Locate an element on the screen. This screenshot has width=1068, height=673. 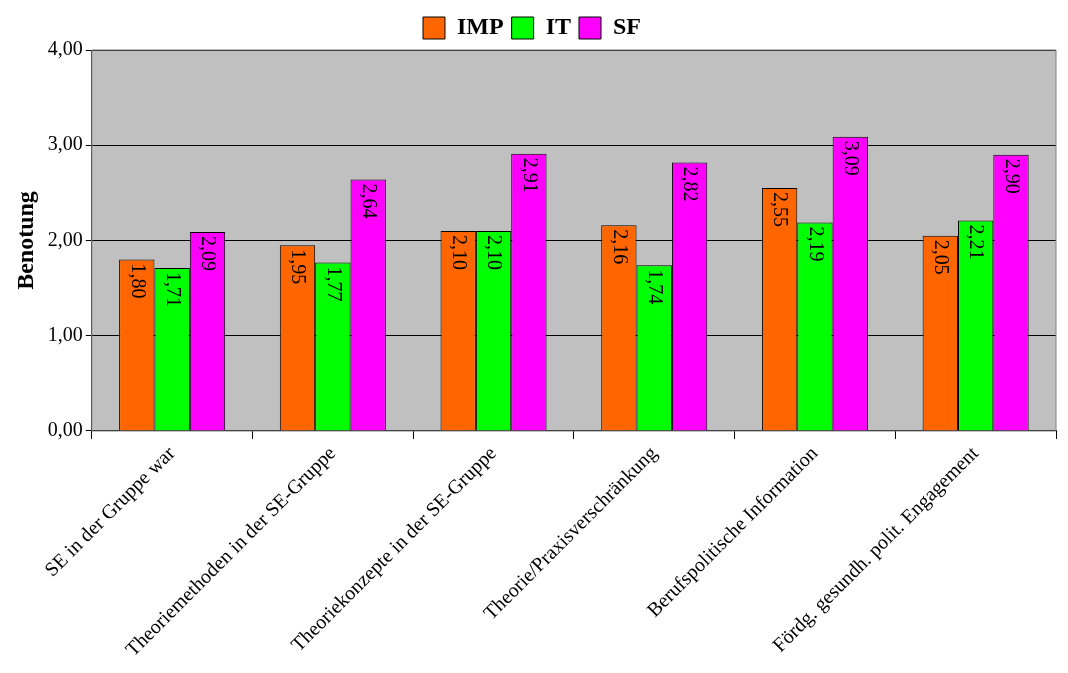
data-label: 2,05 is located at coordinates (942, 257).